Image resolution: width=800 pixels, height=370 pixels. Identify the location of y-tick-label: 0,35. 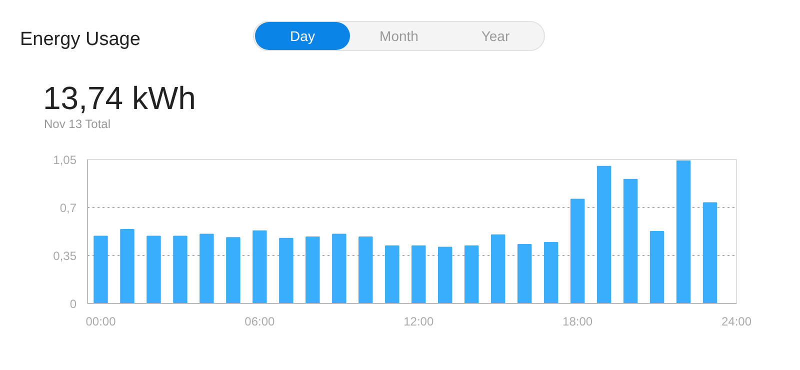
(65, 256).